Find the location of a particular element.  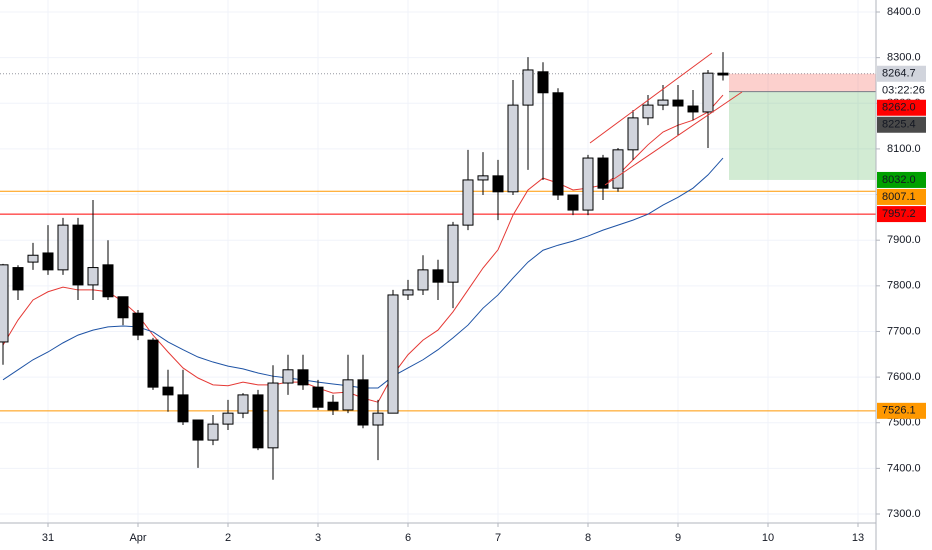

y-tick-label: 8100.0 is located at coordinates (904, 149).